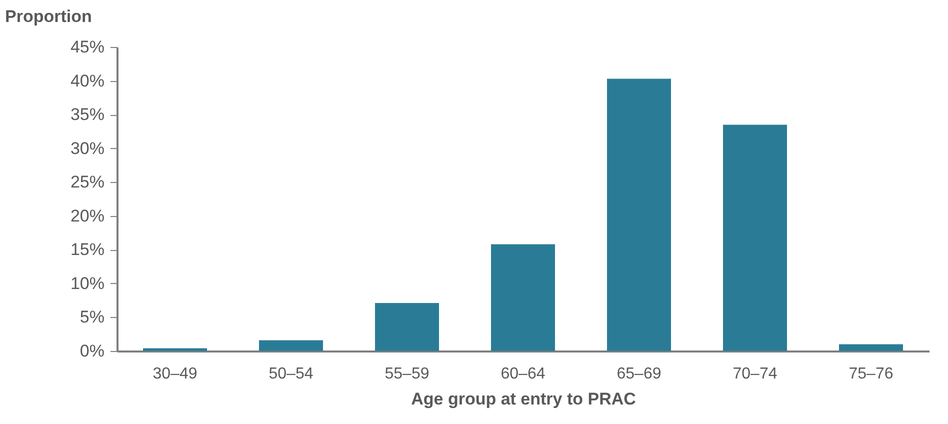  Describe the element at coordinates (639, 374) in the screenshot. I see `x-tick-label: 65–69` at that location.